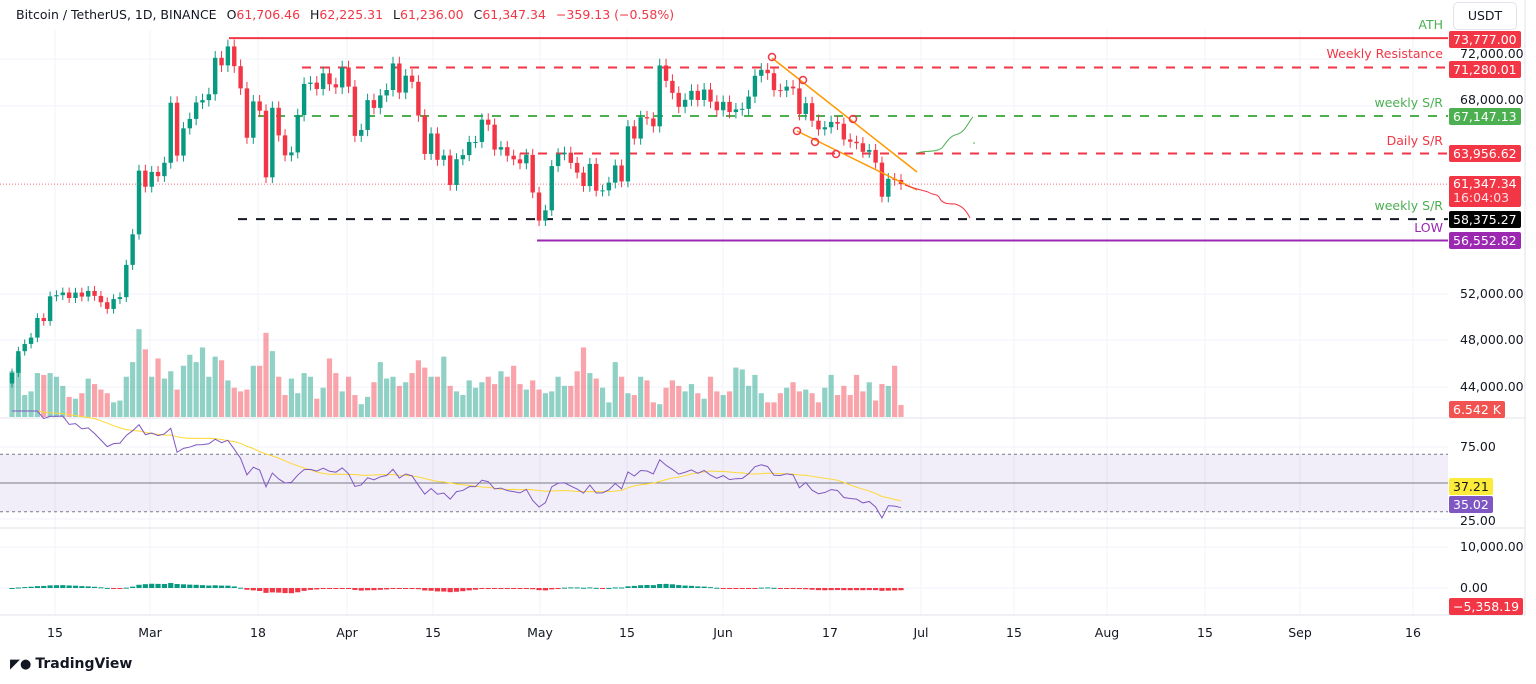 The width and height of the screenshot is (1536, 684). What do you see at coordinates (1485, 16) in the screenshot?
I see `currency-button: USDT` at bounding box center [1485, 16].